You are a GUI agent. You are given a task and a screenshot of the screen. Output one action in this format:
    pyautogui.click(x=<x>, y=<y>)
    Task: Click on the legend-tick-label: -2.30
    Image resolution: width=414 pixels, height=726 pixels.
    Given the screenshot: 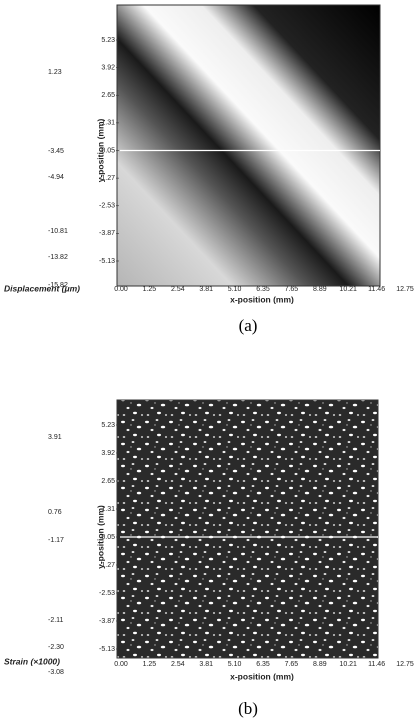 What is the action you would take?
    pyautogui.click(x=56, y=647)
    